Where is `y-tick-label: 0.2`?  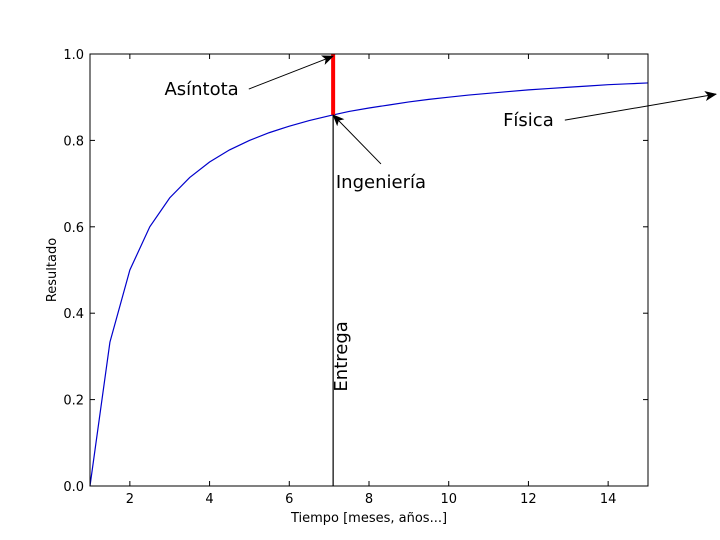
y-tick-label: 0.2 is located at coordinates (73, 401).